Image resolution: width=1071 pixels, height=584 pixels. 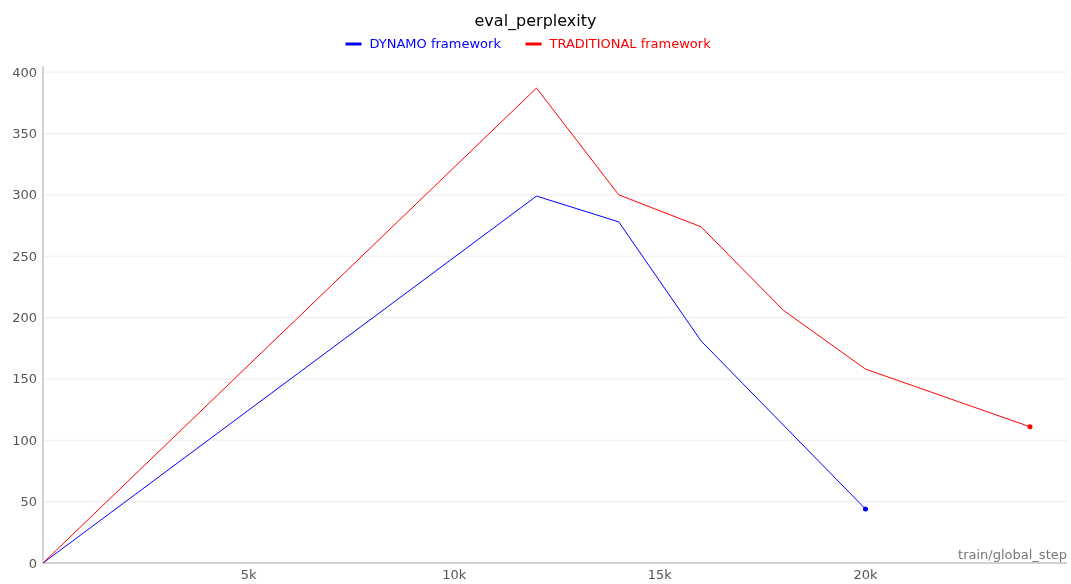 I want to click on chart-title: eval_perplexity, so click(x=535, y=21).